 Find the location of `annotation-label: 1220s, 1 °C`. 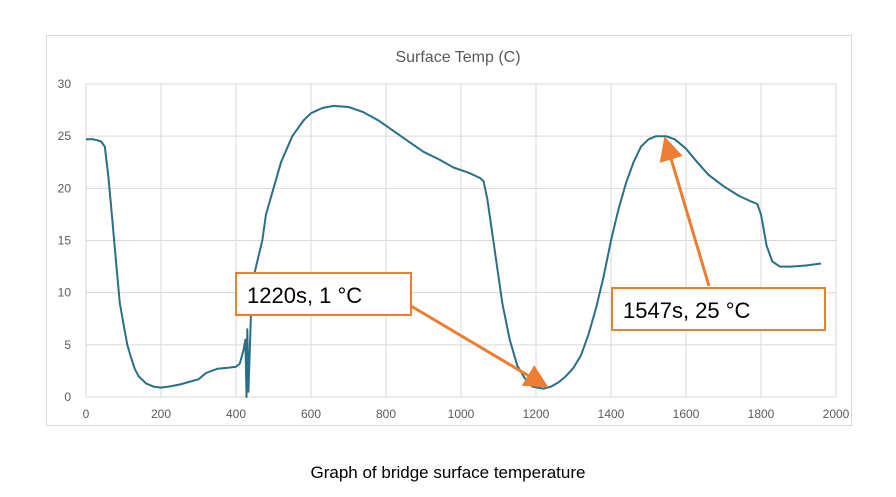

annotation-label: 1220s, 1 °C is located at coordinates (304, 295).